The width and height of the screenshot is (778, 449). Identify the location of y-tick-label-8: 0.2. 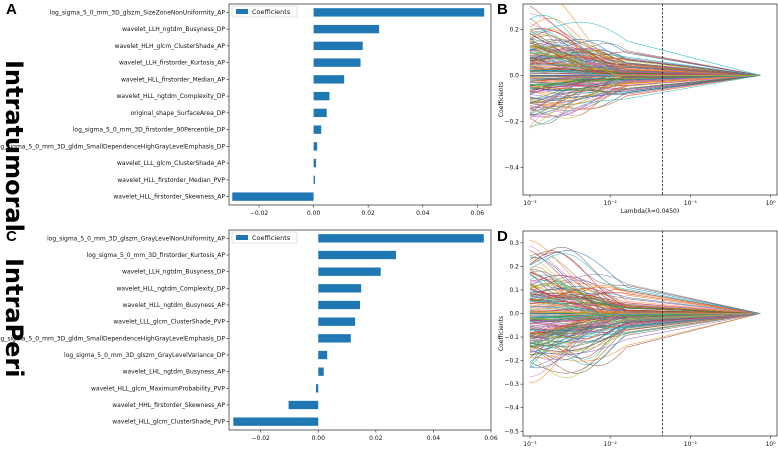
(514, 266).